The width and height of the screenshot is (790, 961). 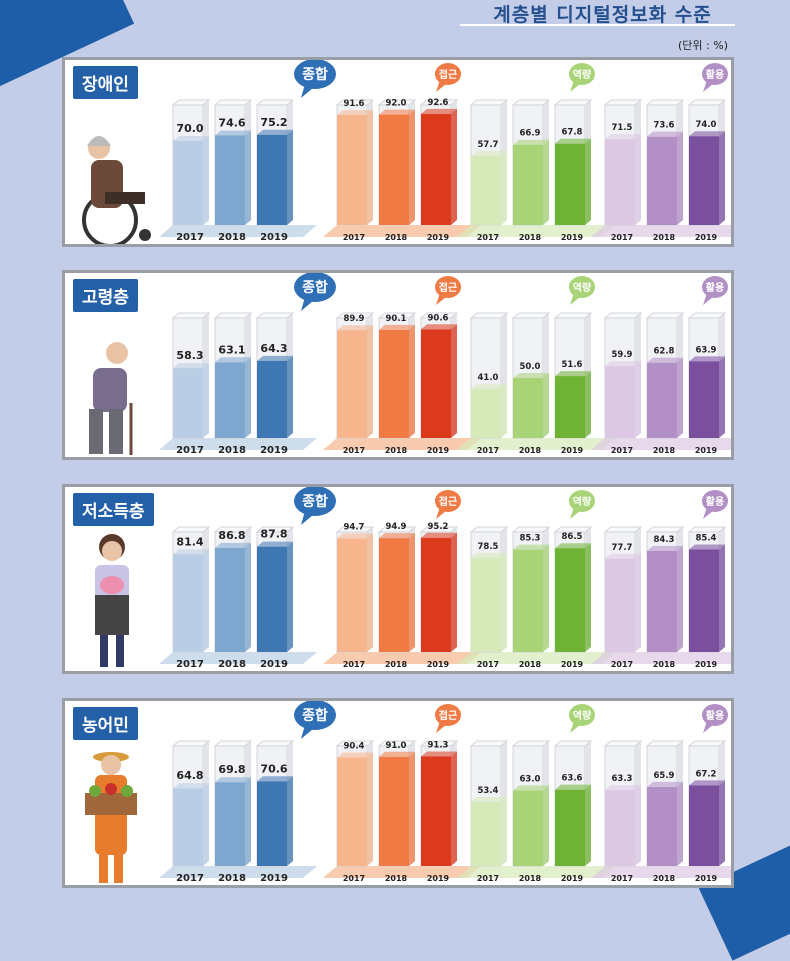 I want to click on access-bubble: 접근, so click(x=448, y=77).